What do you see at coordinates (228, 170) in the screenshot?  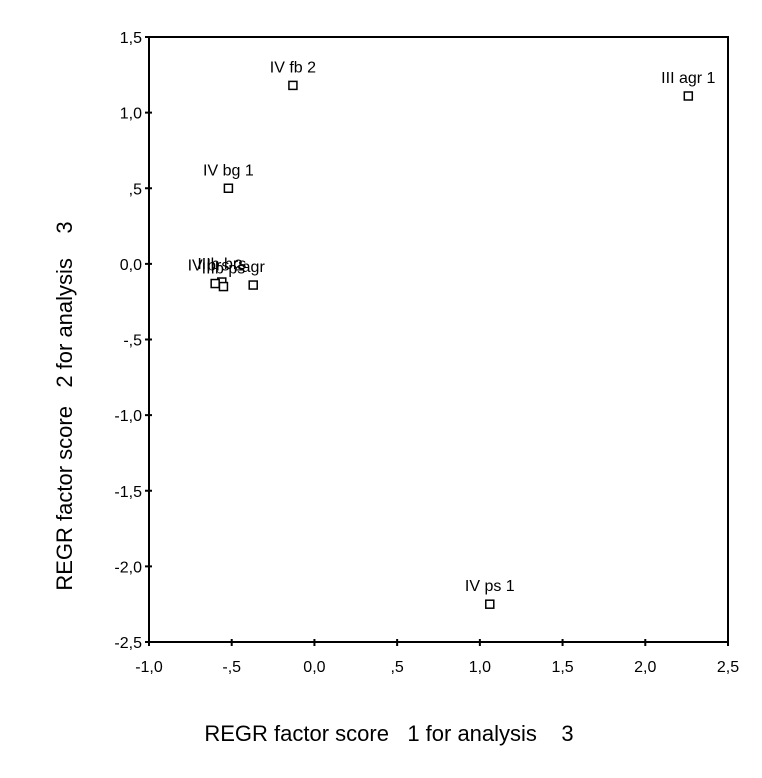 I see `data-point-label: IV bg 1` at bounding box center [228, 170].